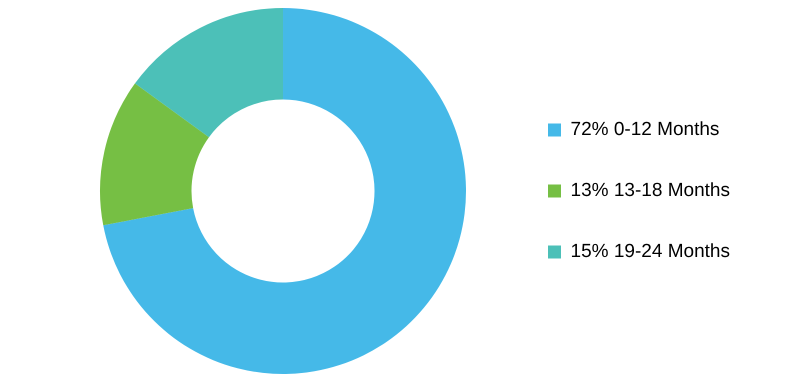 The height and width of the screenshot is (382, 800). Describe the element at coordinates (650, 251) in the screenshot. I see `legend-label: 15% 19-24 Months` at that location.